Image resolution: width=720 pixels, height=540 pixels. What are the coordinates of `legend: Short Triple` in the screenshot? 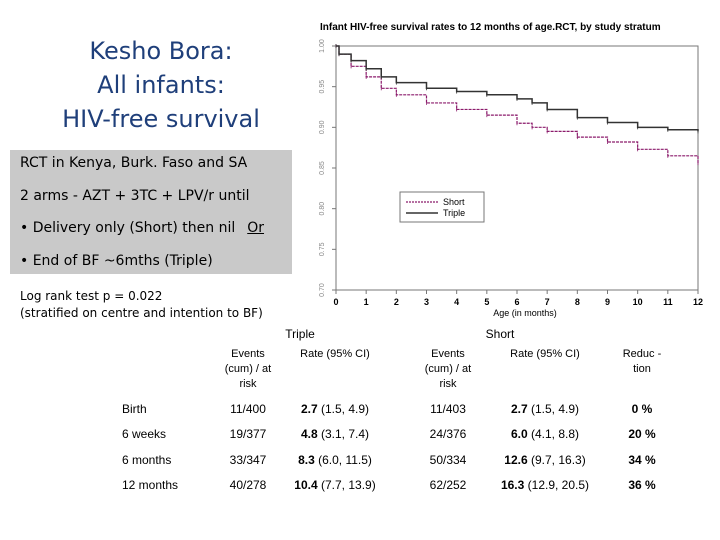 It's located at (442, 207).